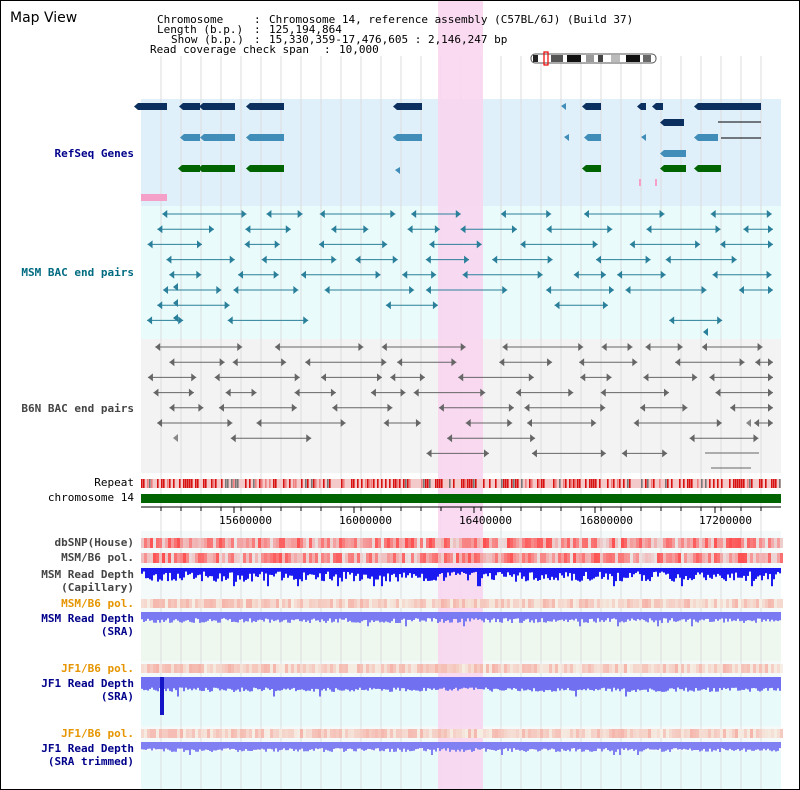 The width and height of the screenshot is (800, 790). Describe the element at coordinates (485, 520) in the screenshot. I see `axis-tick-label: 16400000` at that location.